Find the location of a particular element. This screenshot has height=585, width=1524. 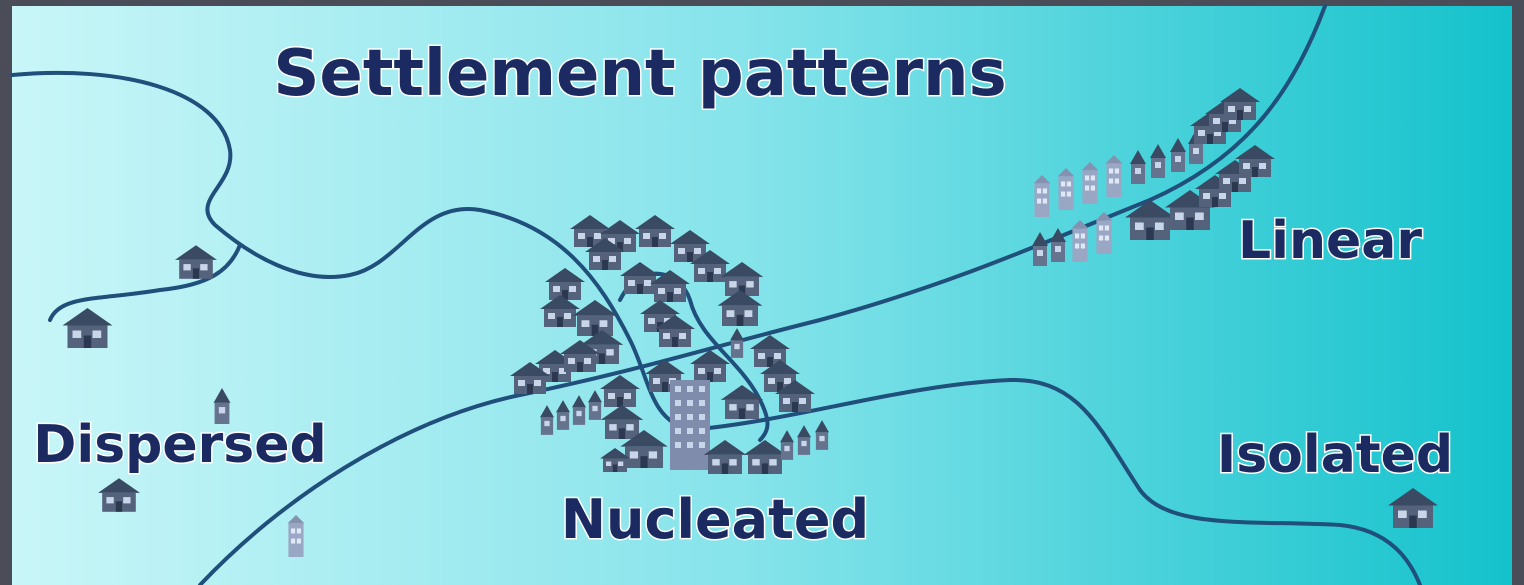

label-dispersed: Dispersed is located at coordinates (180, 445).